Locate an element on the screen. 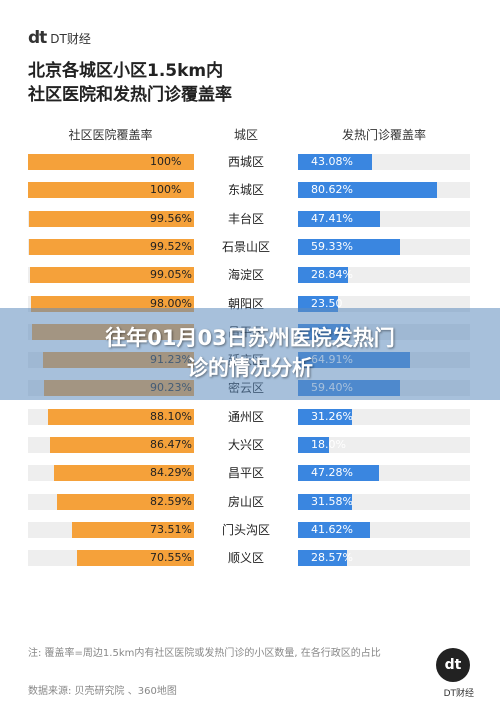 This screenshot has height=704, width=500. right-bar-label: 41.62% is located at coordinates (332, 529).